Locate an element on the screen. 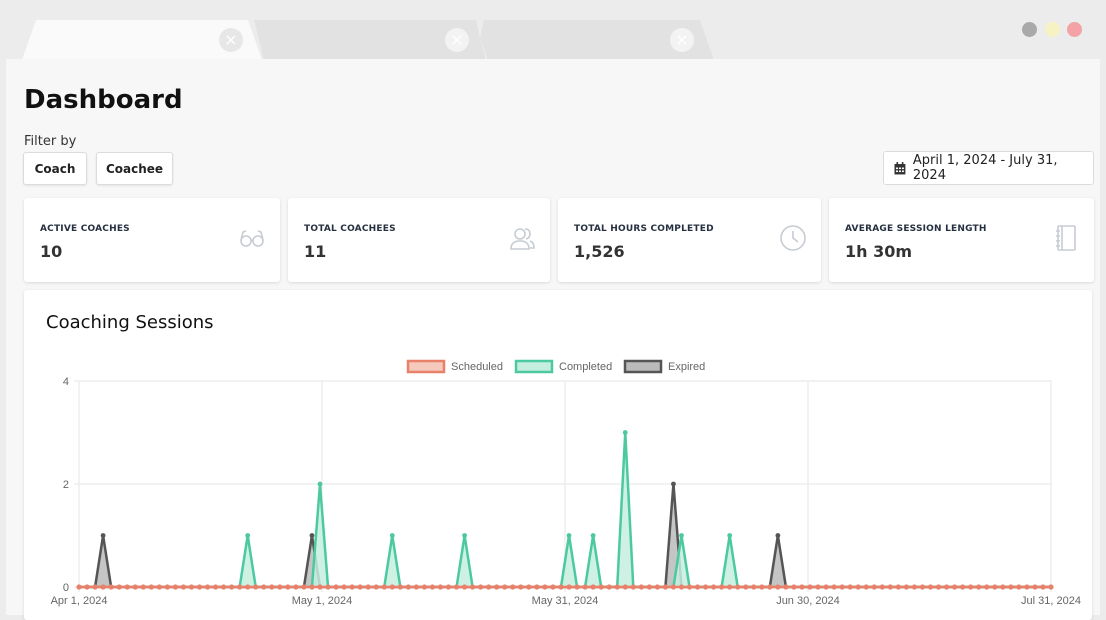 This screenshot has height=620, width=1106. tab-1-shape is located at coordinates (142, 40).